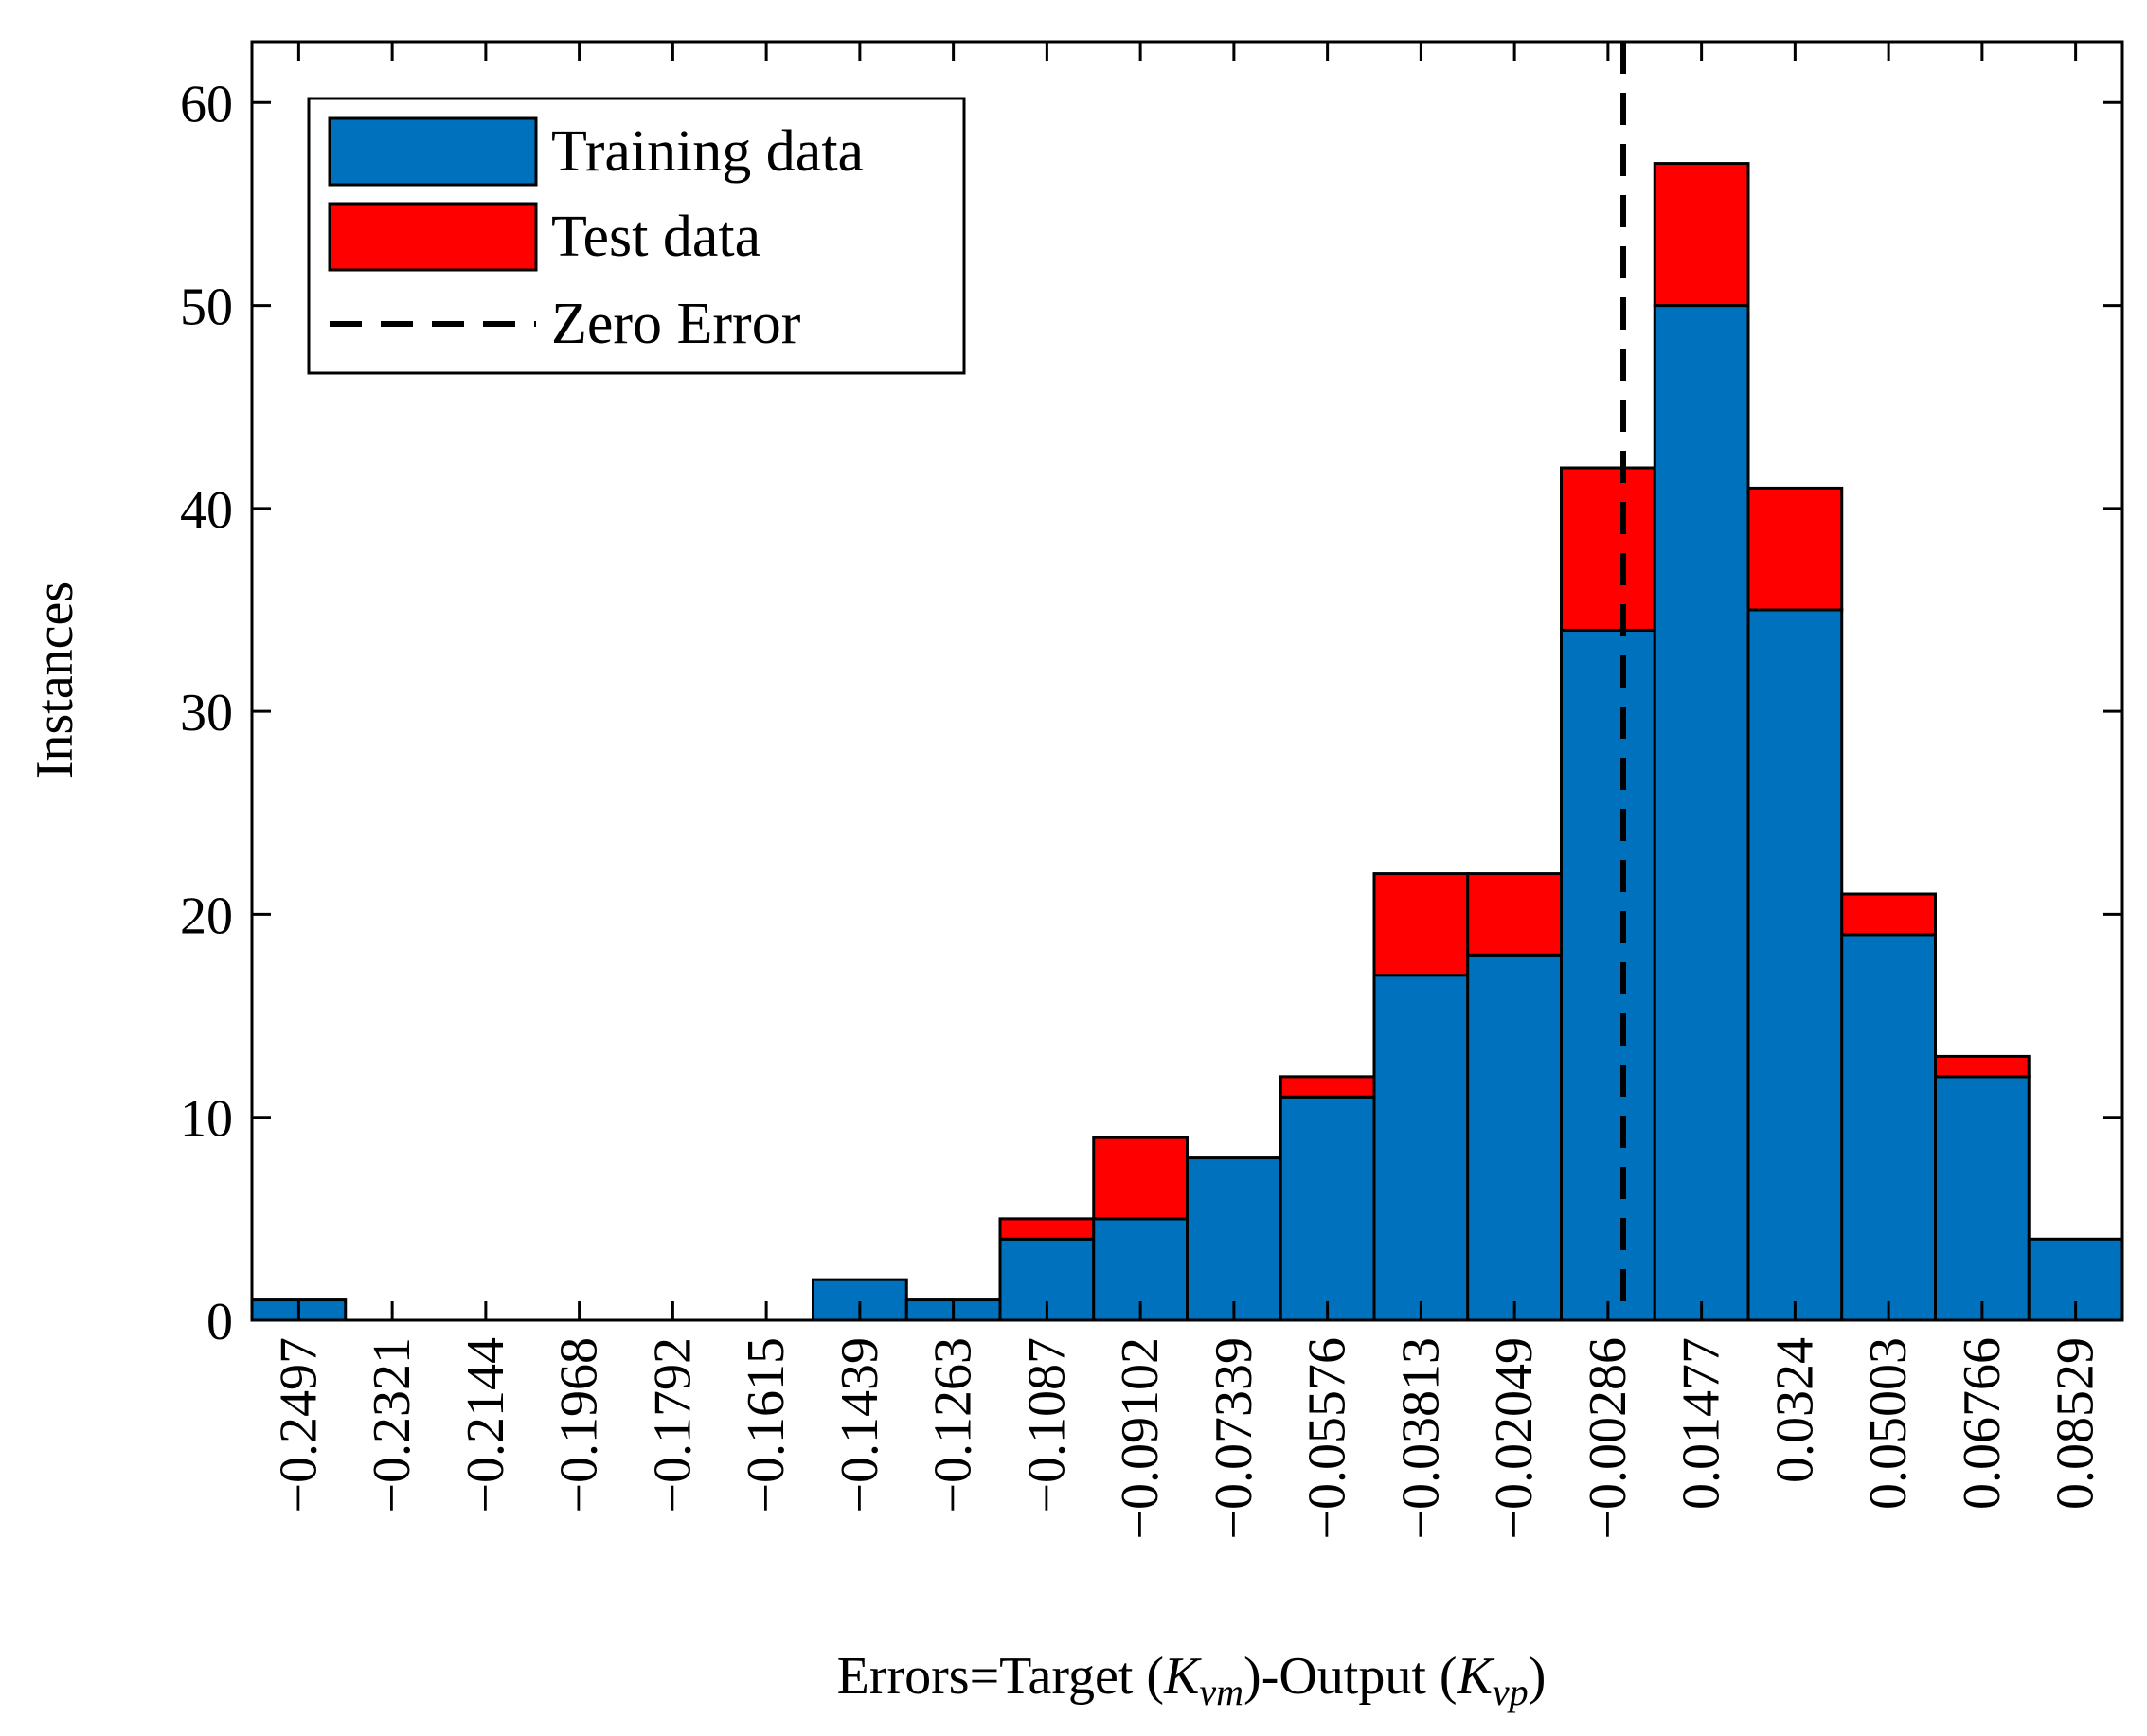 This screenshot has width=2147, height=1736. Describe the element at coordinates (1140, 1438) in the screenshot. I see `x-tick-label-9: −0.09102` at that location.